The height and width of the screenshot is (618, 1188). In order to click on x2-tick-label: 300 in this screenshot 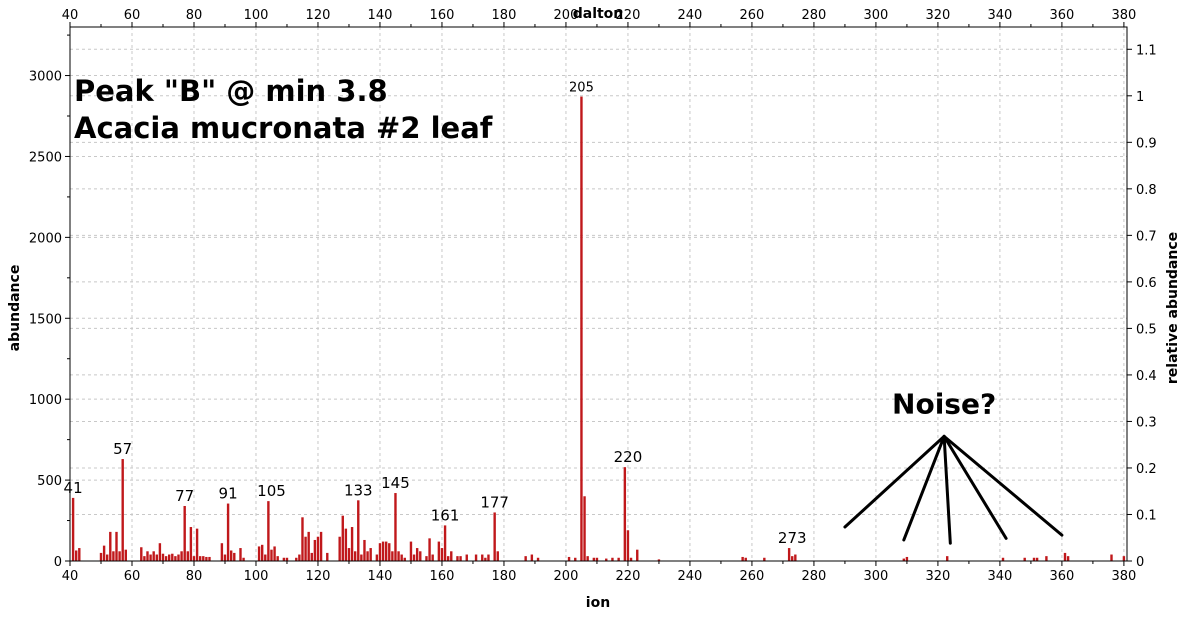, I will do `click(876, 15)`.